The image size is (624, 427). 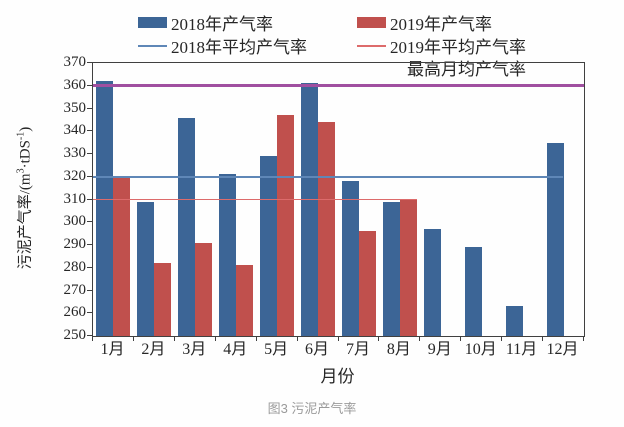 What do you see at coordinates (146, 268) in the screenshot?
I see `bar-2018年产气率-2月` at bounding box center [146, 268].